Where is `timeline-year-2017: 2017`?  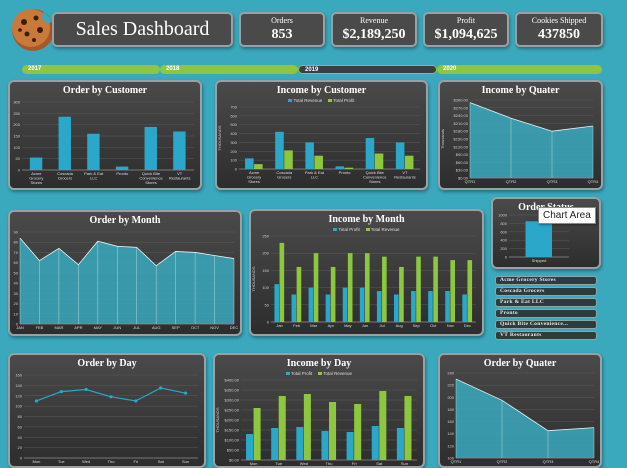 timeline-year-2017: 2017 is located at coordinates (91, 69).